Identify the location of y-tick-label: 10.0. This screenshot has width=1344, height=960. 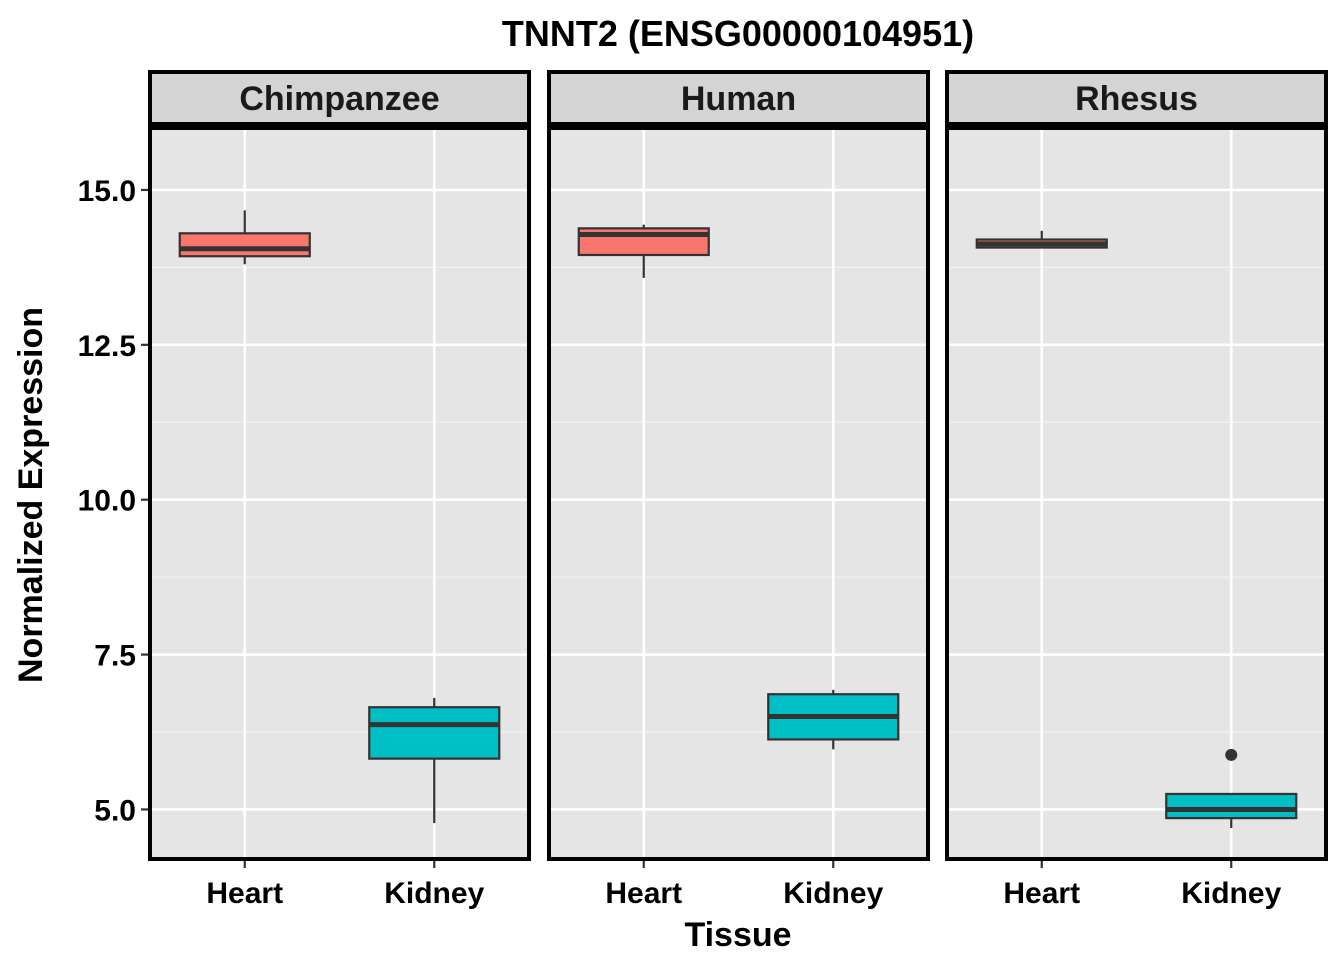
(107, 501).